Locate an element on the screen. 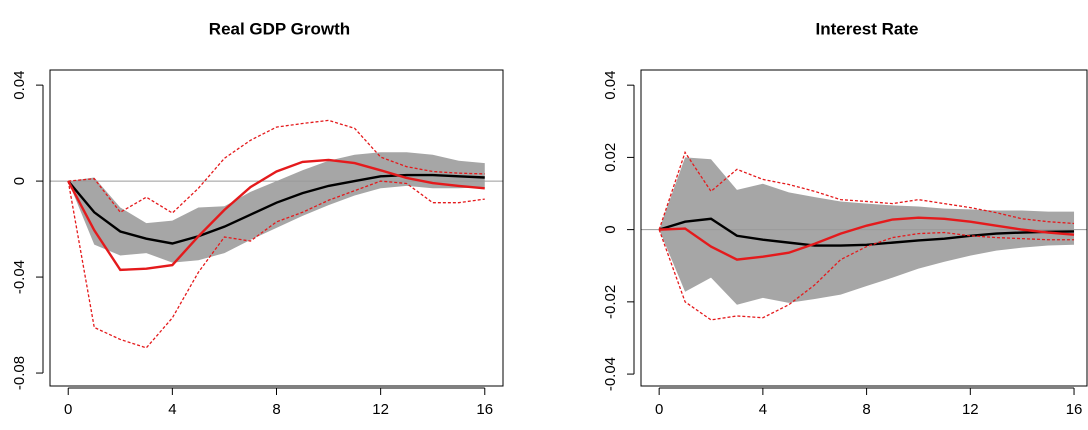  y-tick-label: -0.02 is located at coordinates (610, 302).